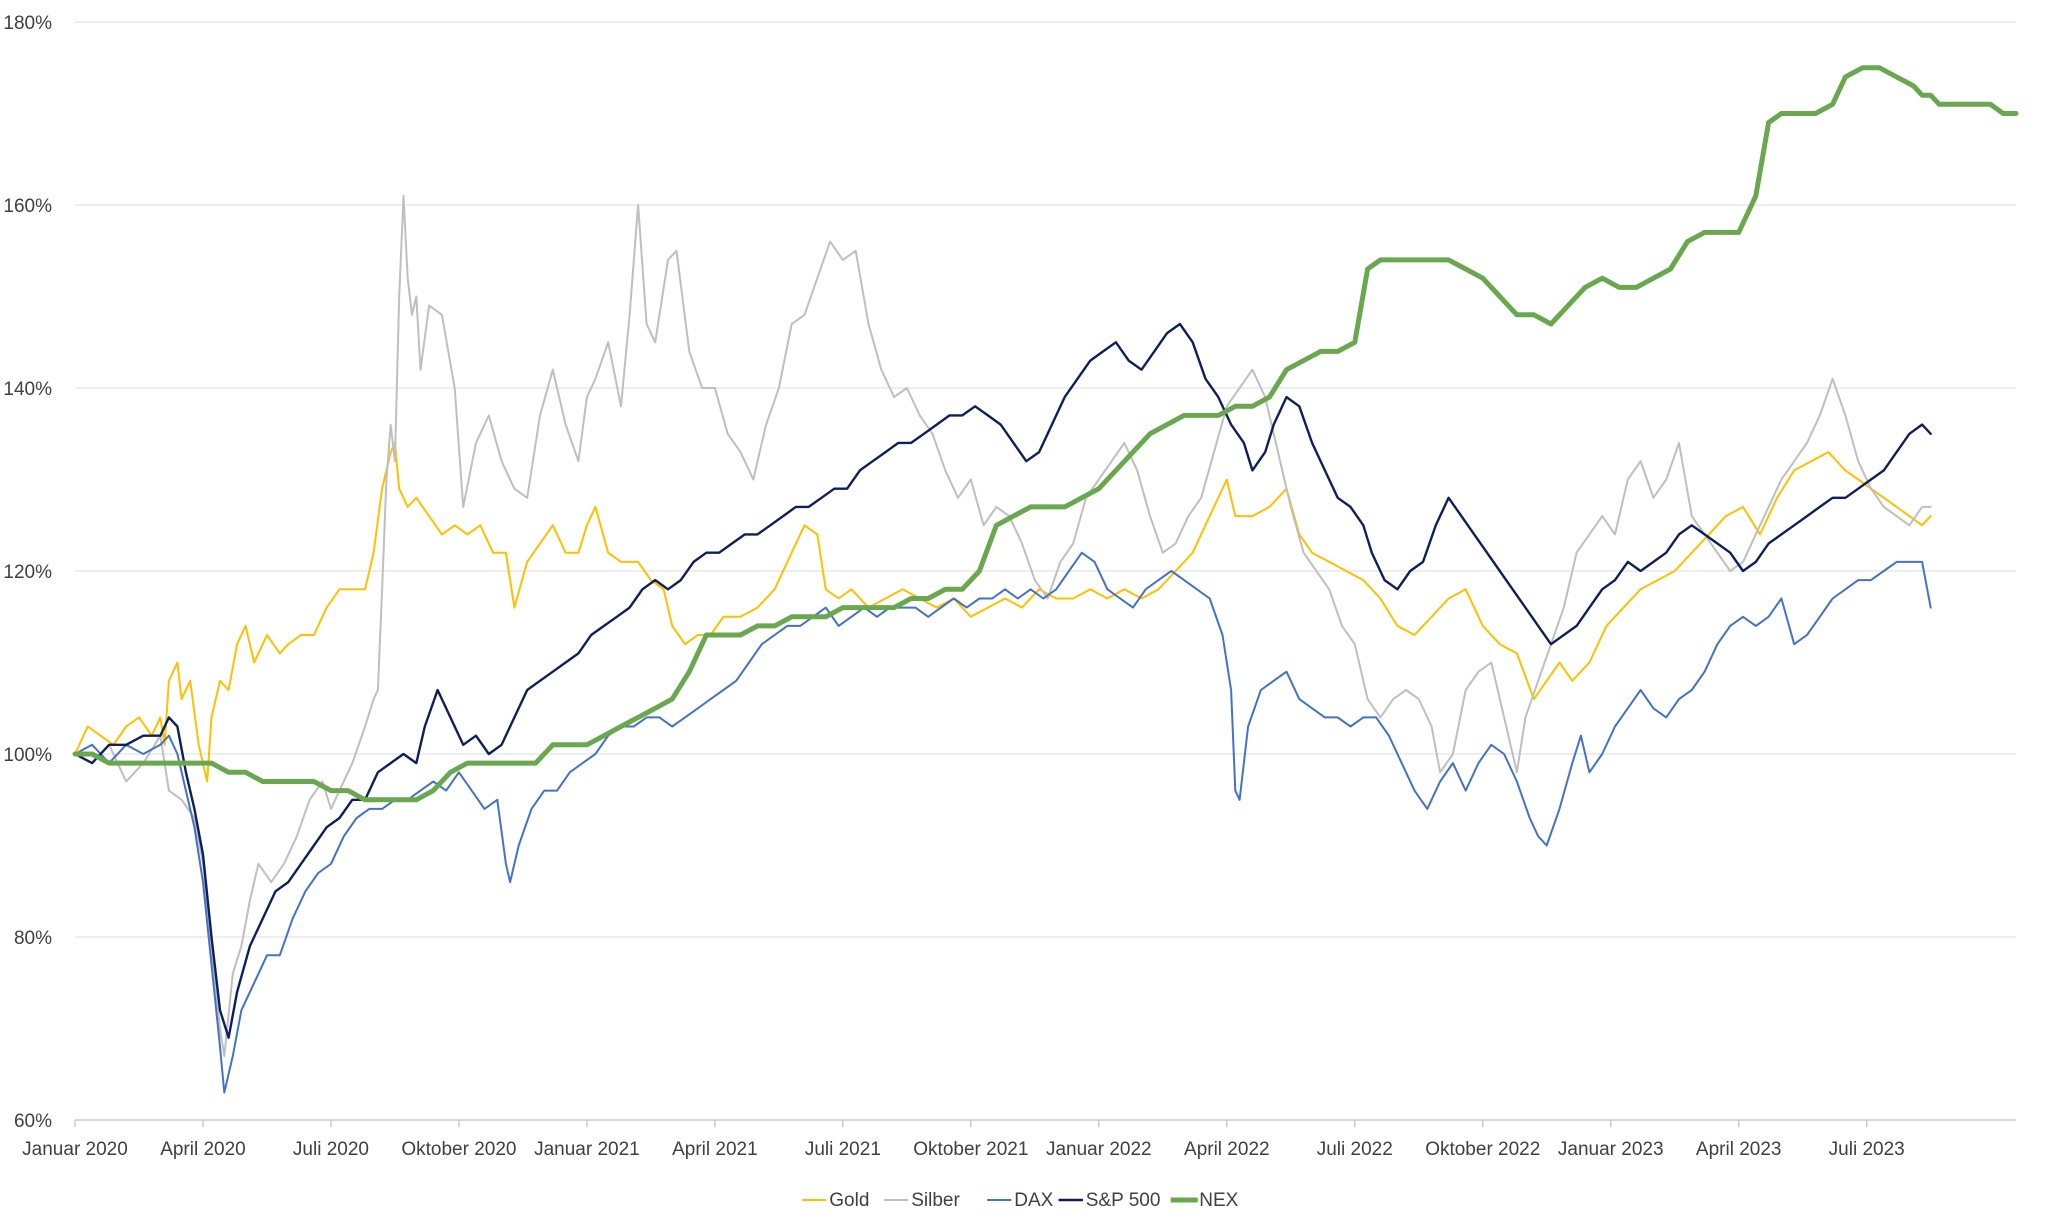 The image size is (2048, 1222). What do you see at coordinates (1482, 1149) in the screenshot?
I see `x-tick-label: Oktober 2022` at bounding box center [1482, 1149].